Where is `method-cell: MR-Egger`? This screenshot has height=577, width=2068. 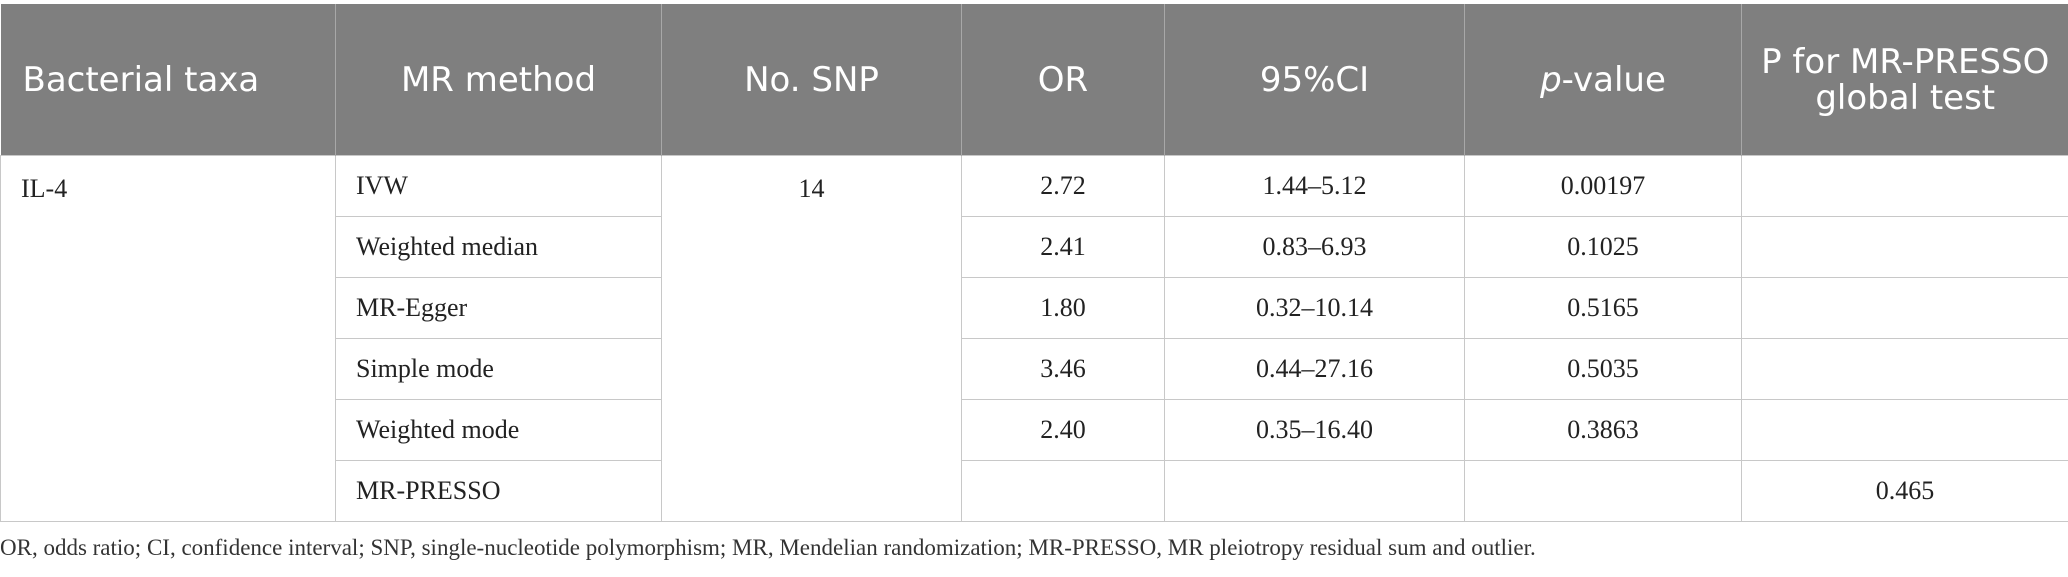
method-cell: MR-Egger is located at coordinates (498, 308).